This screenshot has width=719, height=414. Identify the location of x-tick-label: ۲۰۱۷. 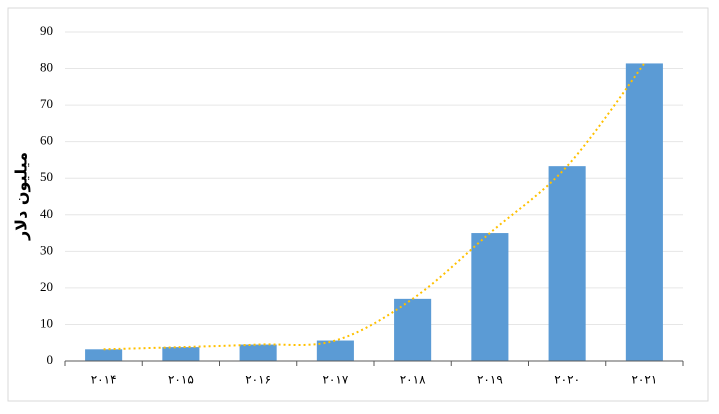
(335, 380).